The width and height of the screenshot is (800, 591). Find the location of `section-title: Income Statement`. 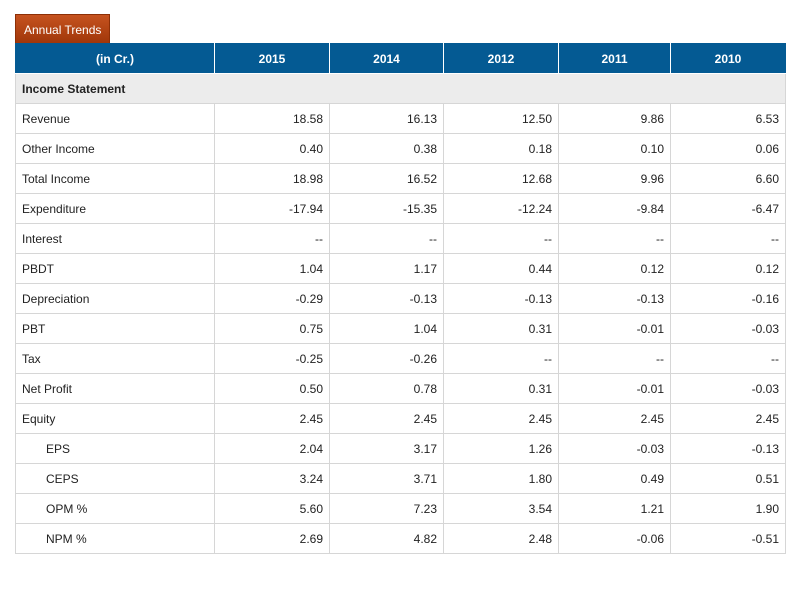

section-title: Income Statement is located at coordinates (400, 88).